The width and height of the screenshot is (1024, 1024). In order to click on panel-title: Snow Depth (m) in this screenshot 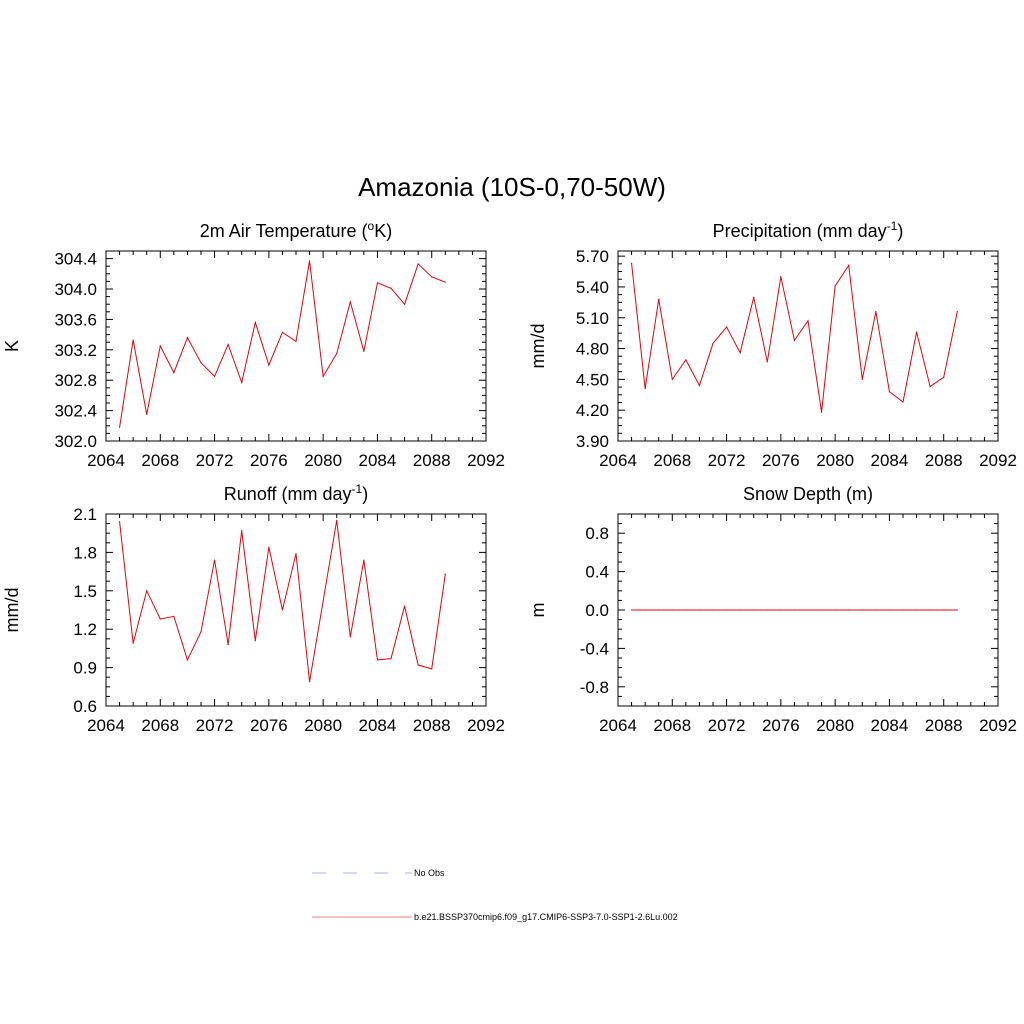, I will do `click(808, 494)`.